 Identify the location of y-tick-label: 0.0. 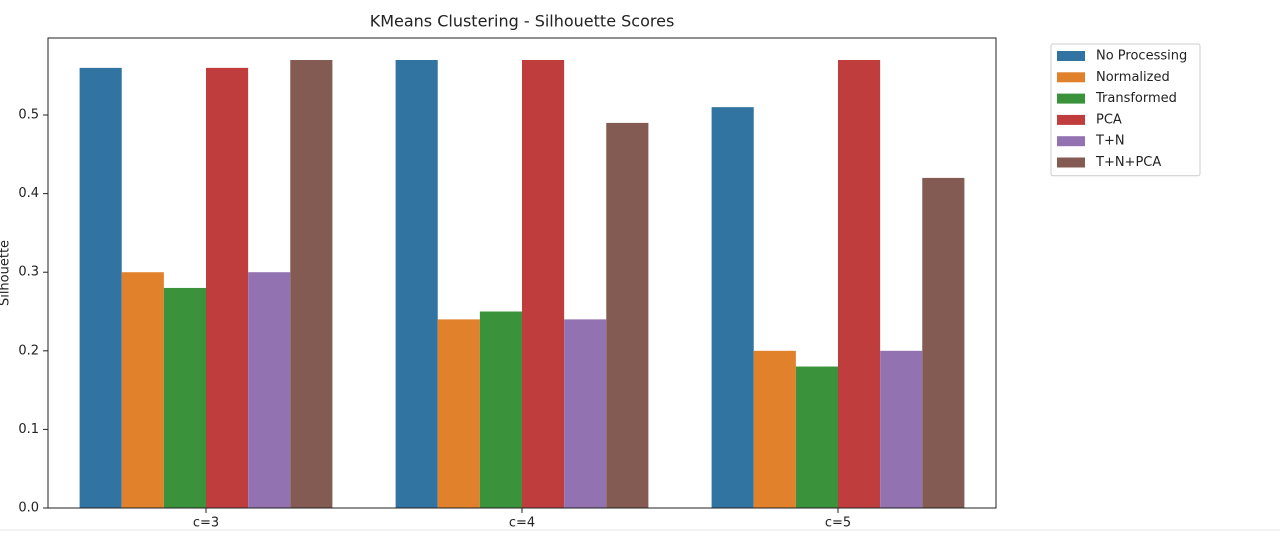
(28, 508).